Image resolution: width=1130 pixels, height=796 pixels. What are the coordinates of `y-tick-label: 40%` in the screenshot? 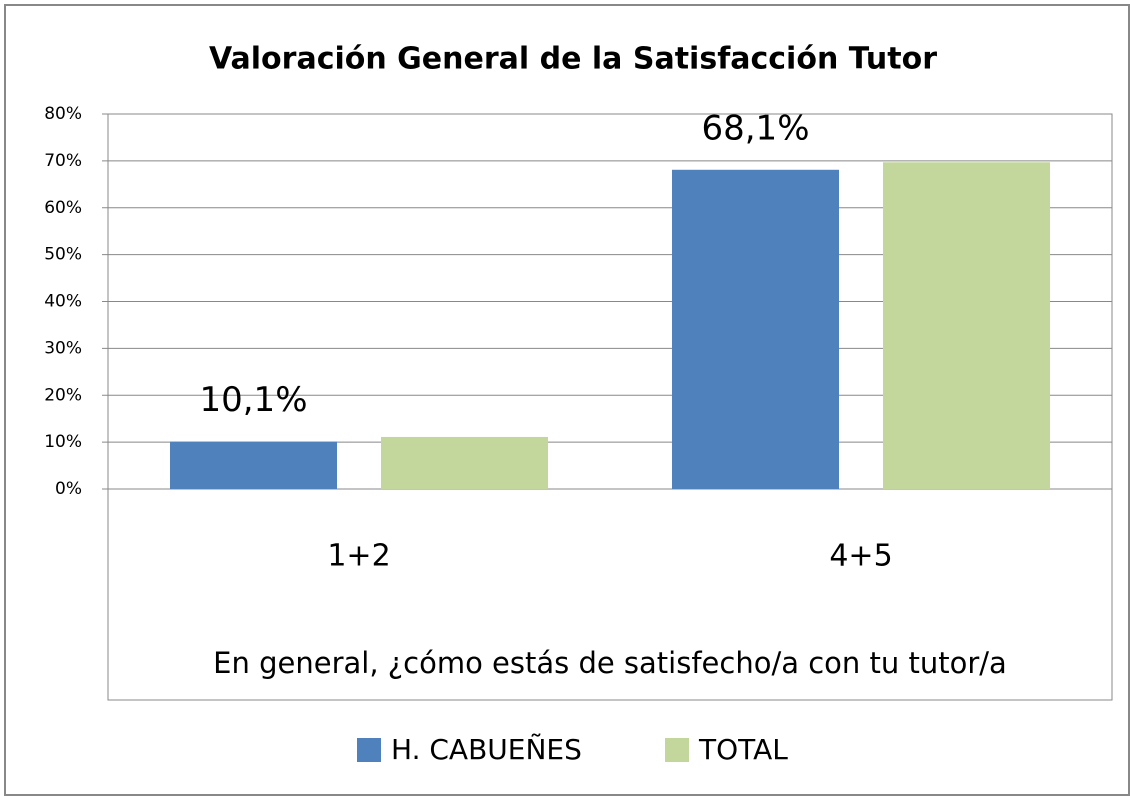 It's located at (63, 302).